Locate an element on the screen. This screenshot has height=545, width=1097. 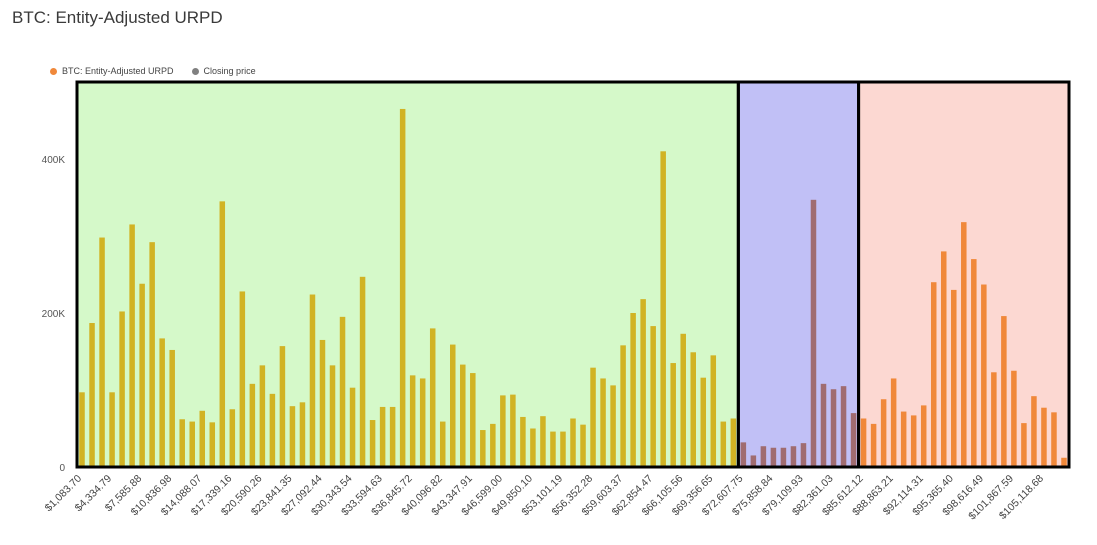
legend-item-closing-price: Closing price is located at coordinates (223, 71).